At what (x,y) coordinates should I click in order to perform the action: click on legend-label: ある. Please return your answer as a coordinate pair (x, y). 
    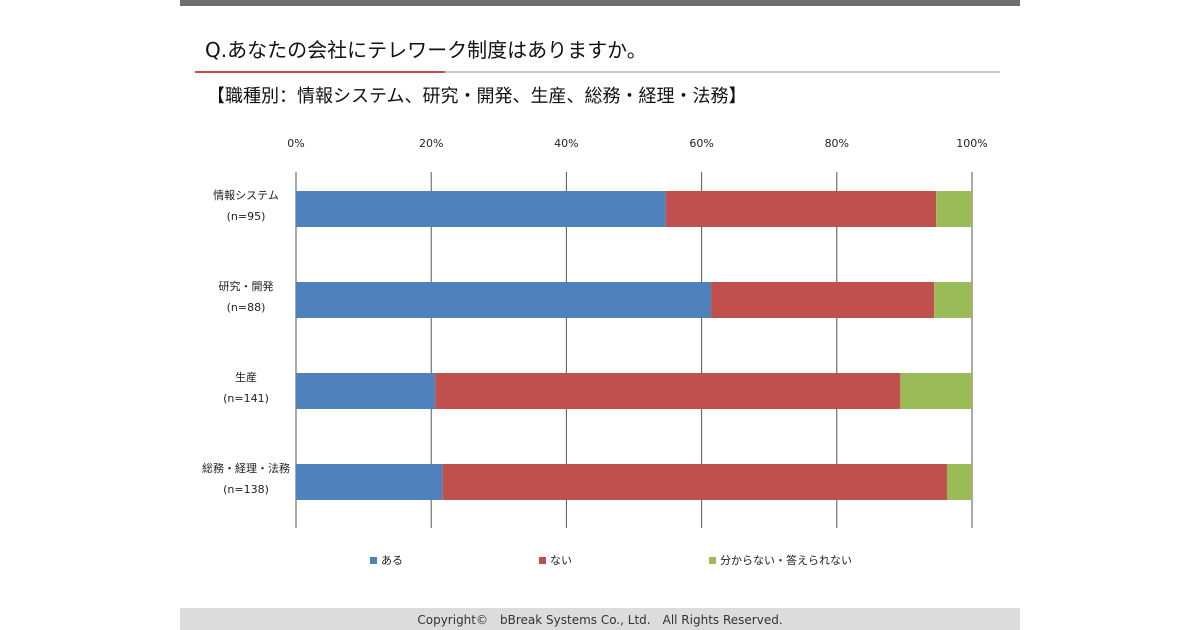
    Looking at the image, I should click on (392, 560).